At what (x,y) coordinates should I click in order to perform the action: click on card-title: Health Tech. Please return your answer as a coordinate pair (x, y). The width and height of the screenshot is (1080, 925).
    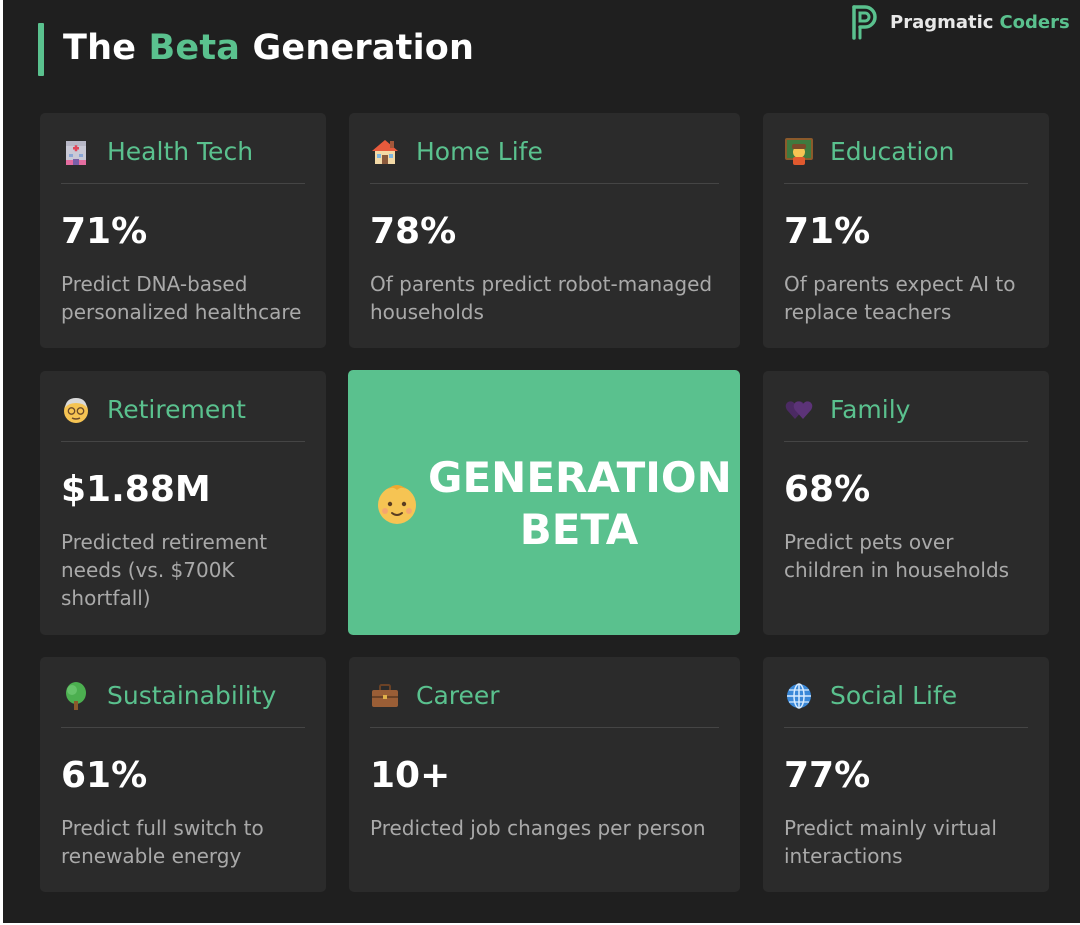
    Looking at the image, I should click on (180, 151).